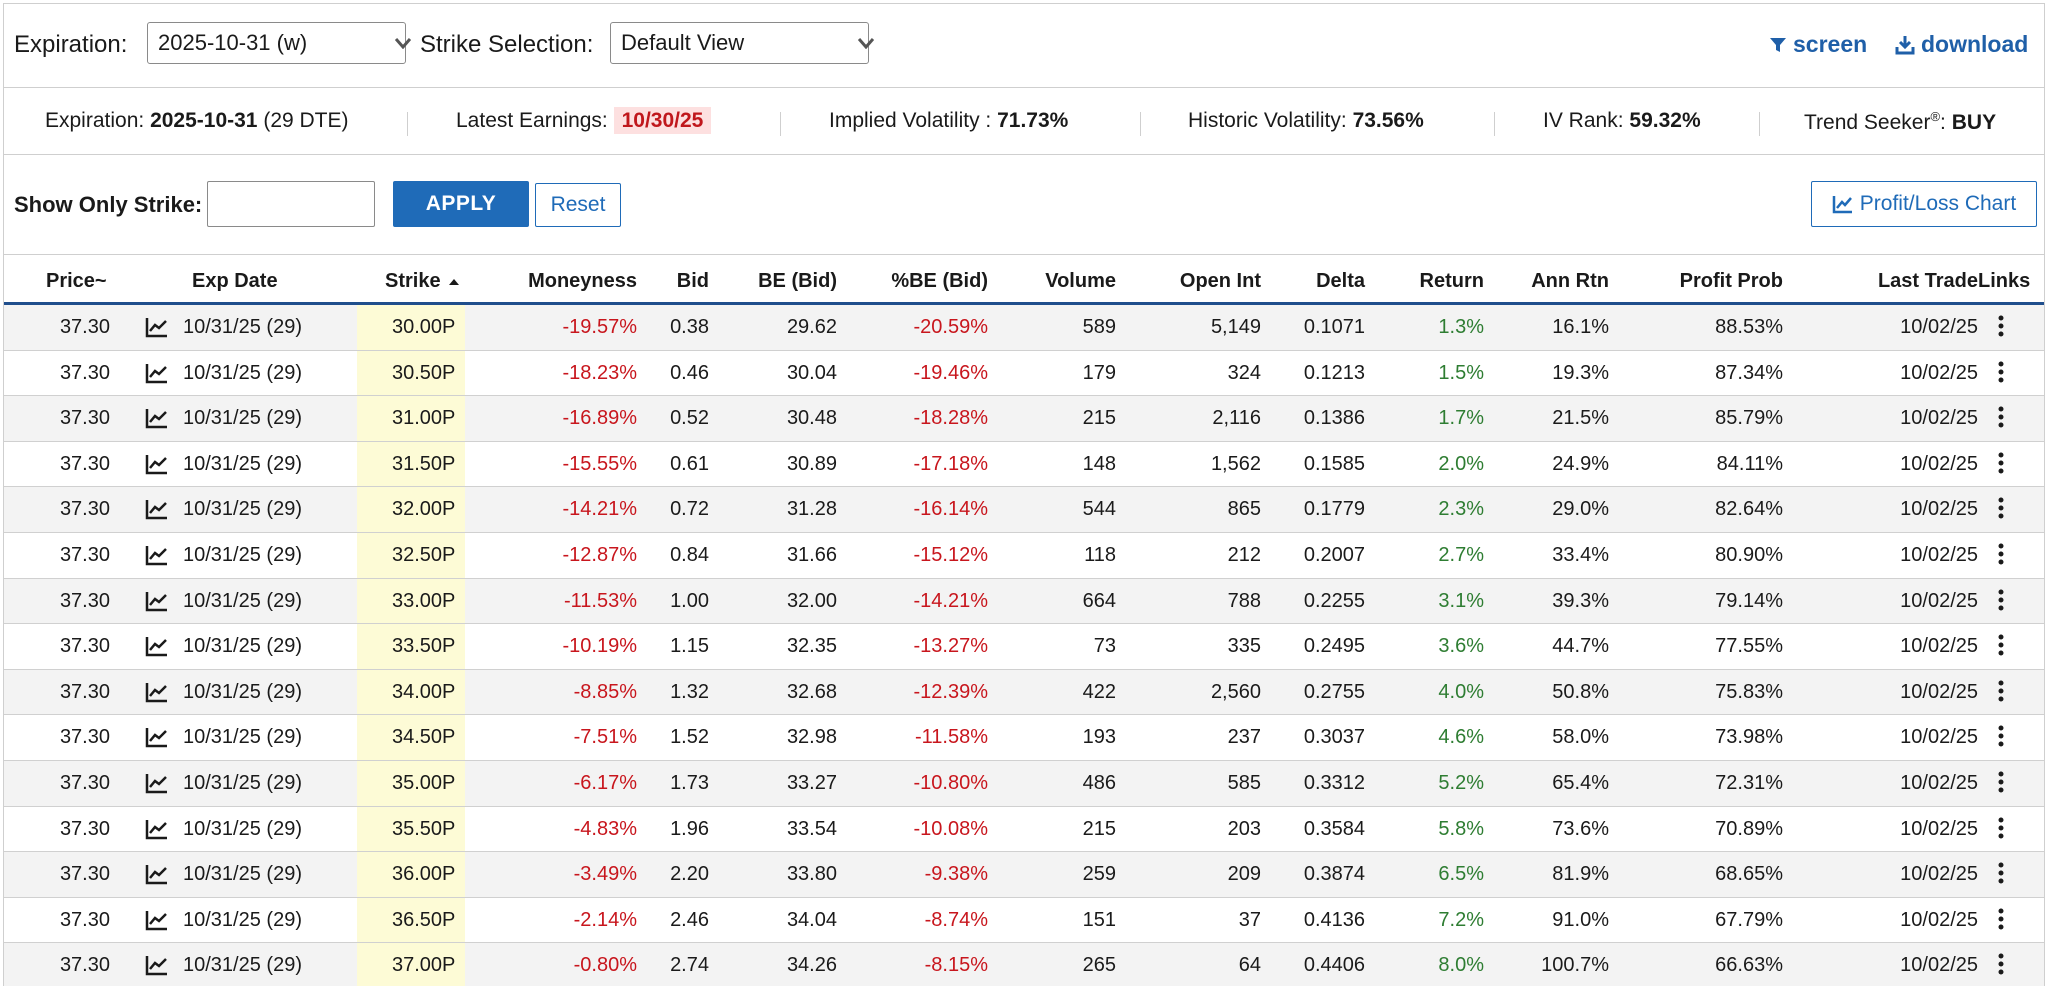 The width and height of the screenshot is (2048, 989). I want to click on cell-moneyness: -2.14%, so click(605, 919).